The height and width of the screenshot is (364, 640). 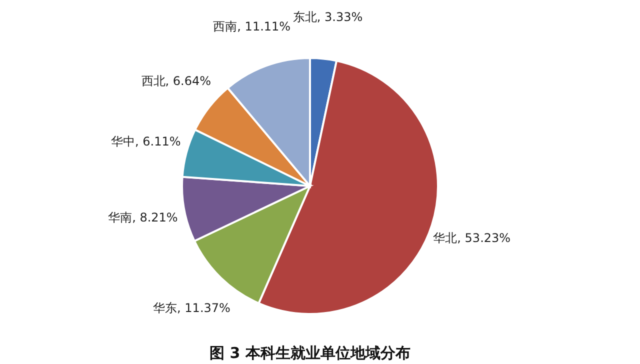 I want to click on text: 图 3 本科生就业单位地域分布, so click(x=310, y=353).